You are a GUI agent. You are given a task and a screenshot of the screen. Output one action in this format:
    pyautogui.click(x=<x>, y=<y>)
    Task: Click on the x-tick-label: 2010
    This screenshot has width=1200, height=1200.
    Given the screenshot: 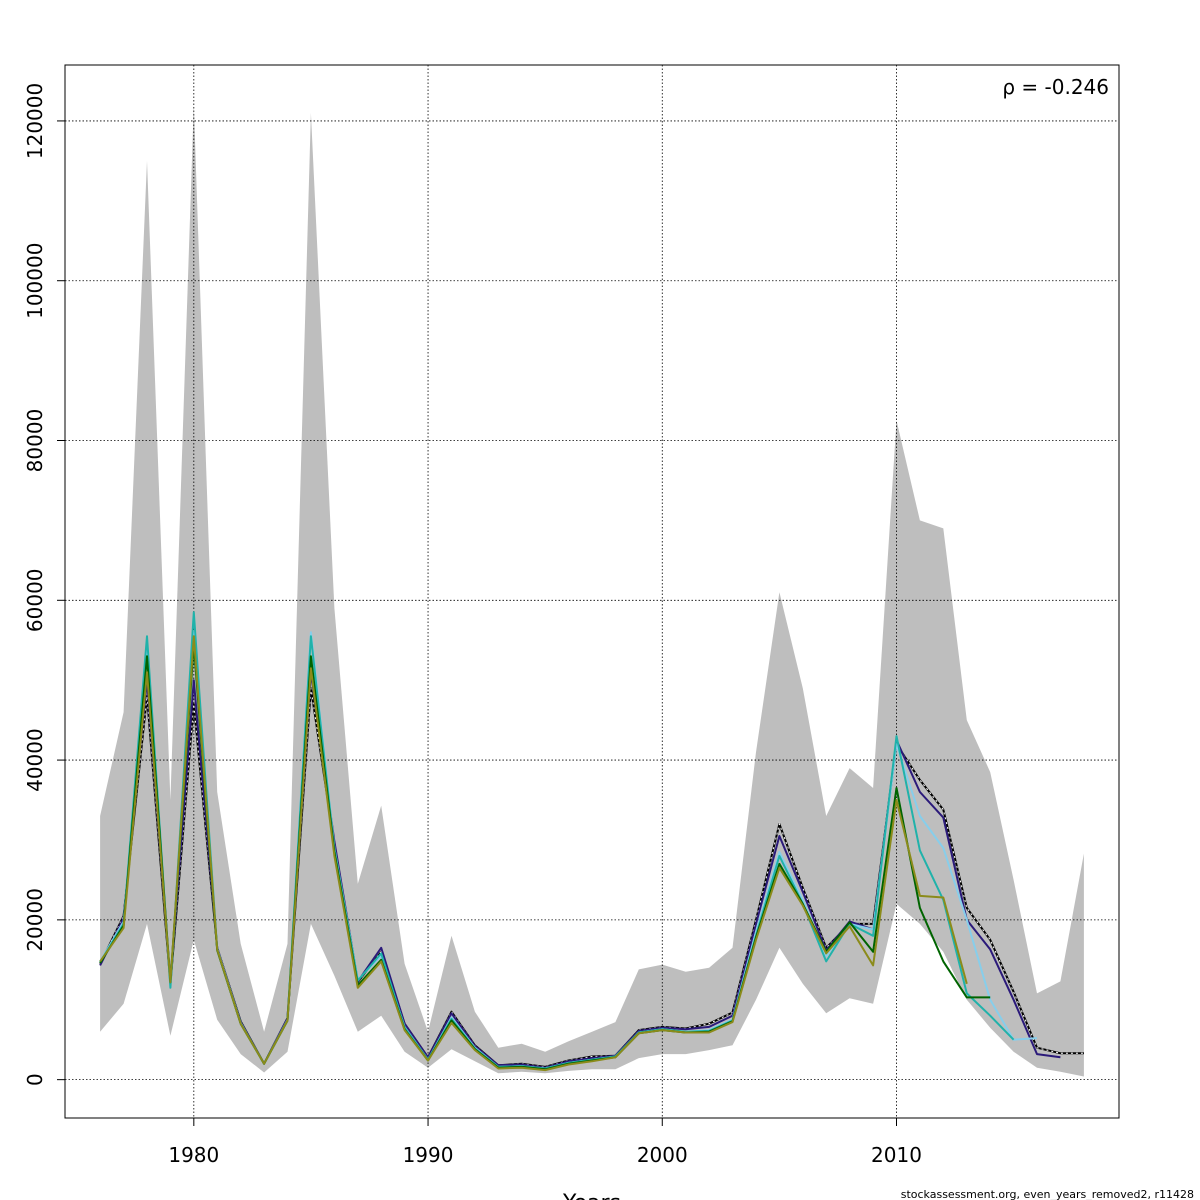 What is the action you would take?
    pyautogui.click(x=896, y=1155)
    